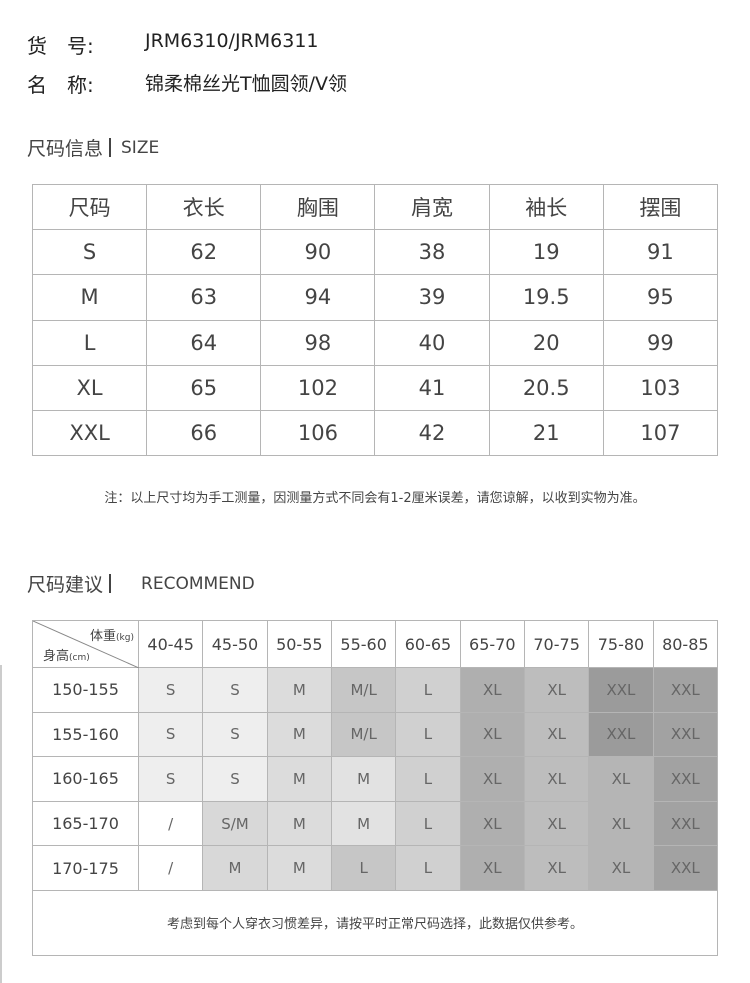 Image resolution: width=750 pixels, height=983 pixels. I want to click on size-header-row: 尺码 衣长 胸围 肩宽 袖长 摆围, so click(375, 207).